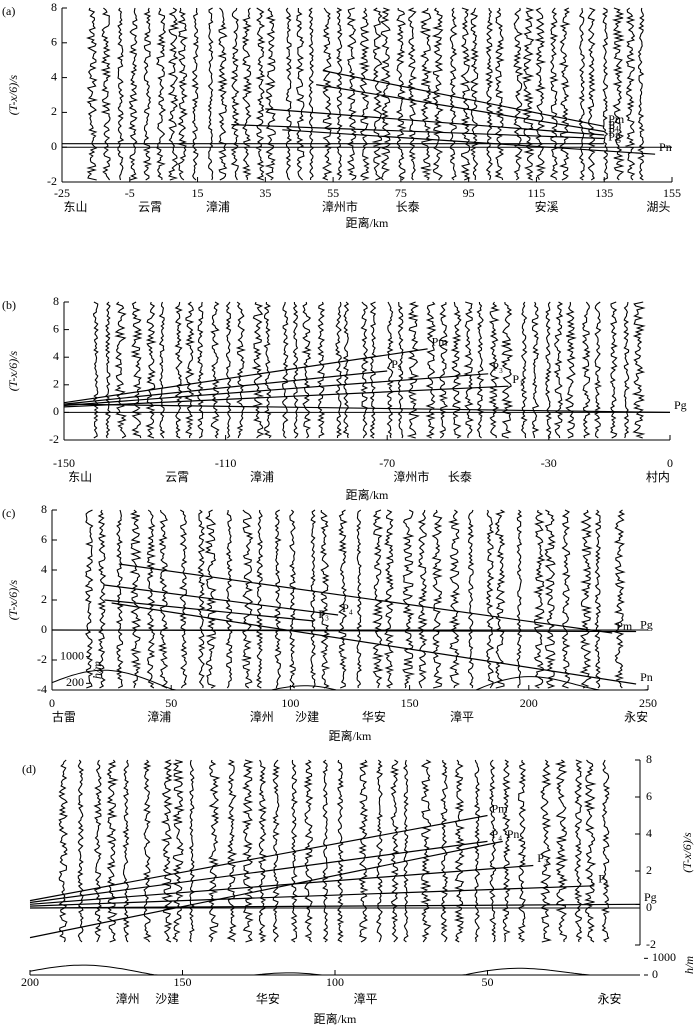  I want to click on phase-label: Pm, so click(440, 342).